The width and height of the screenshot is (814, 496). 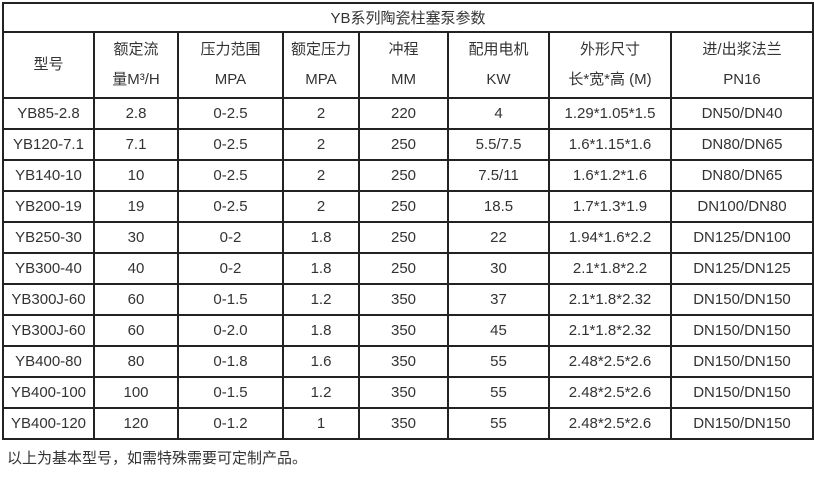 What do you see at coordinates (136, 113) in the screenshot?
I see `table-cell: 2.8` at bounding box center [136, 113].